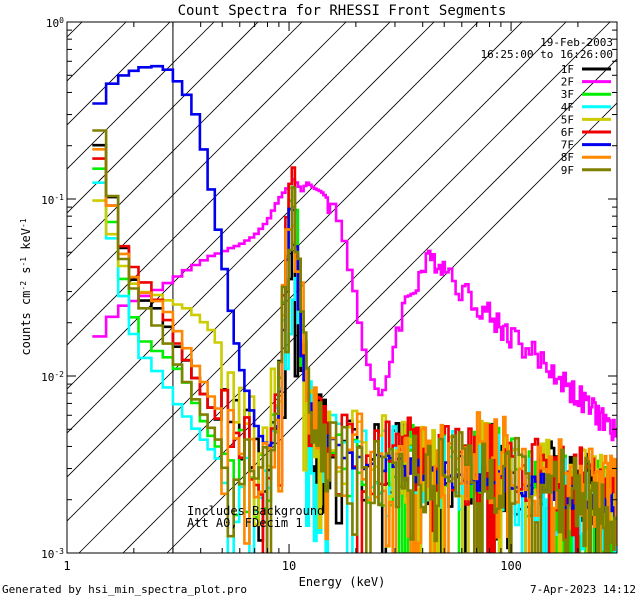 The width and height of the screenshot is (640, 600). Describe the element at coordinates (52, 554) in the screenshot. I see `y-tick-label: 10⁻³` at that location.